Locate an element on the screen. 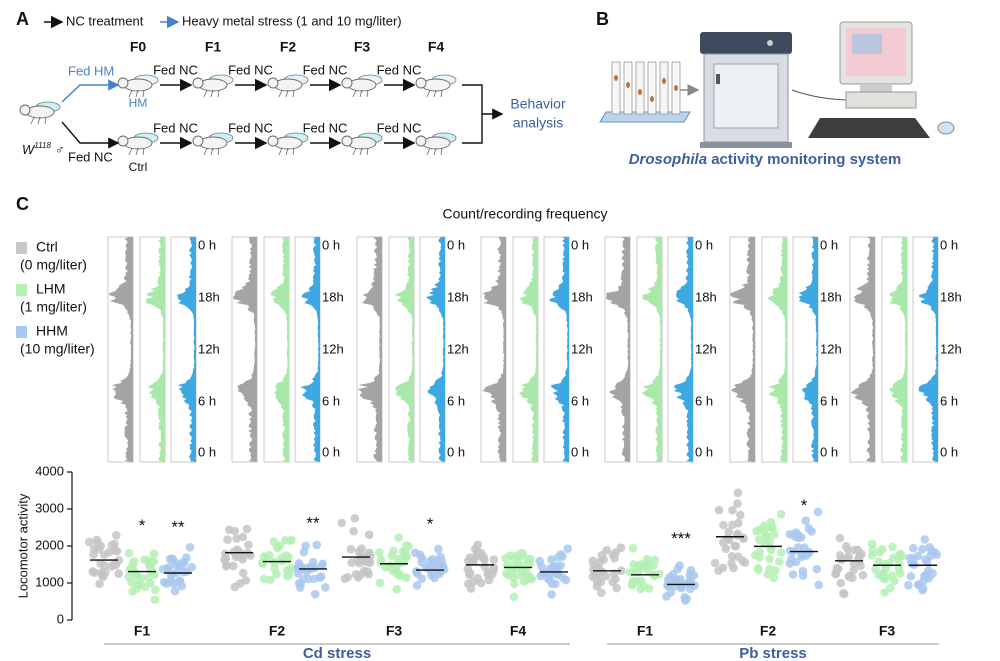 This screenshot has width=1000, height=661. significance: * is located at coordinates (430, 524).